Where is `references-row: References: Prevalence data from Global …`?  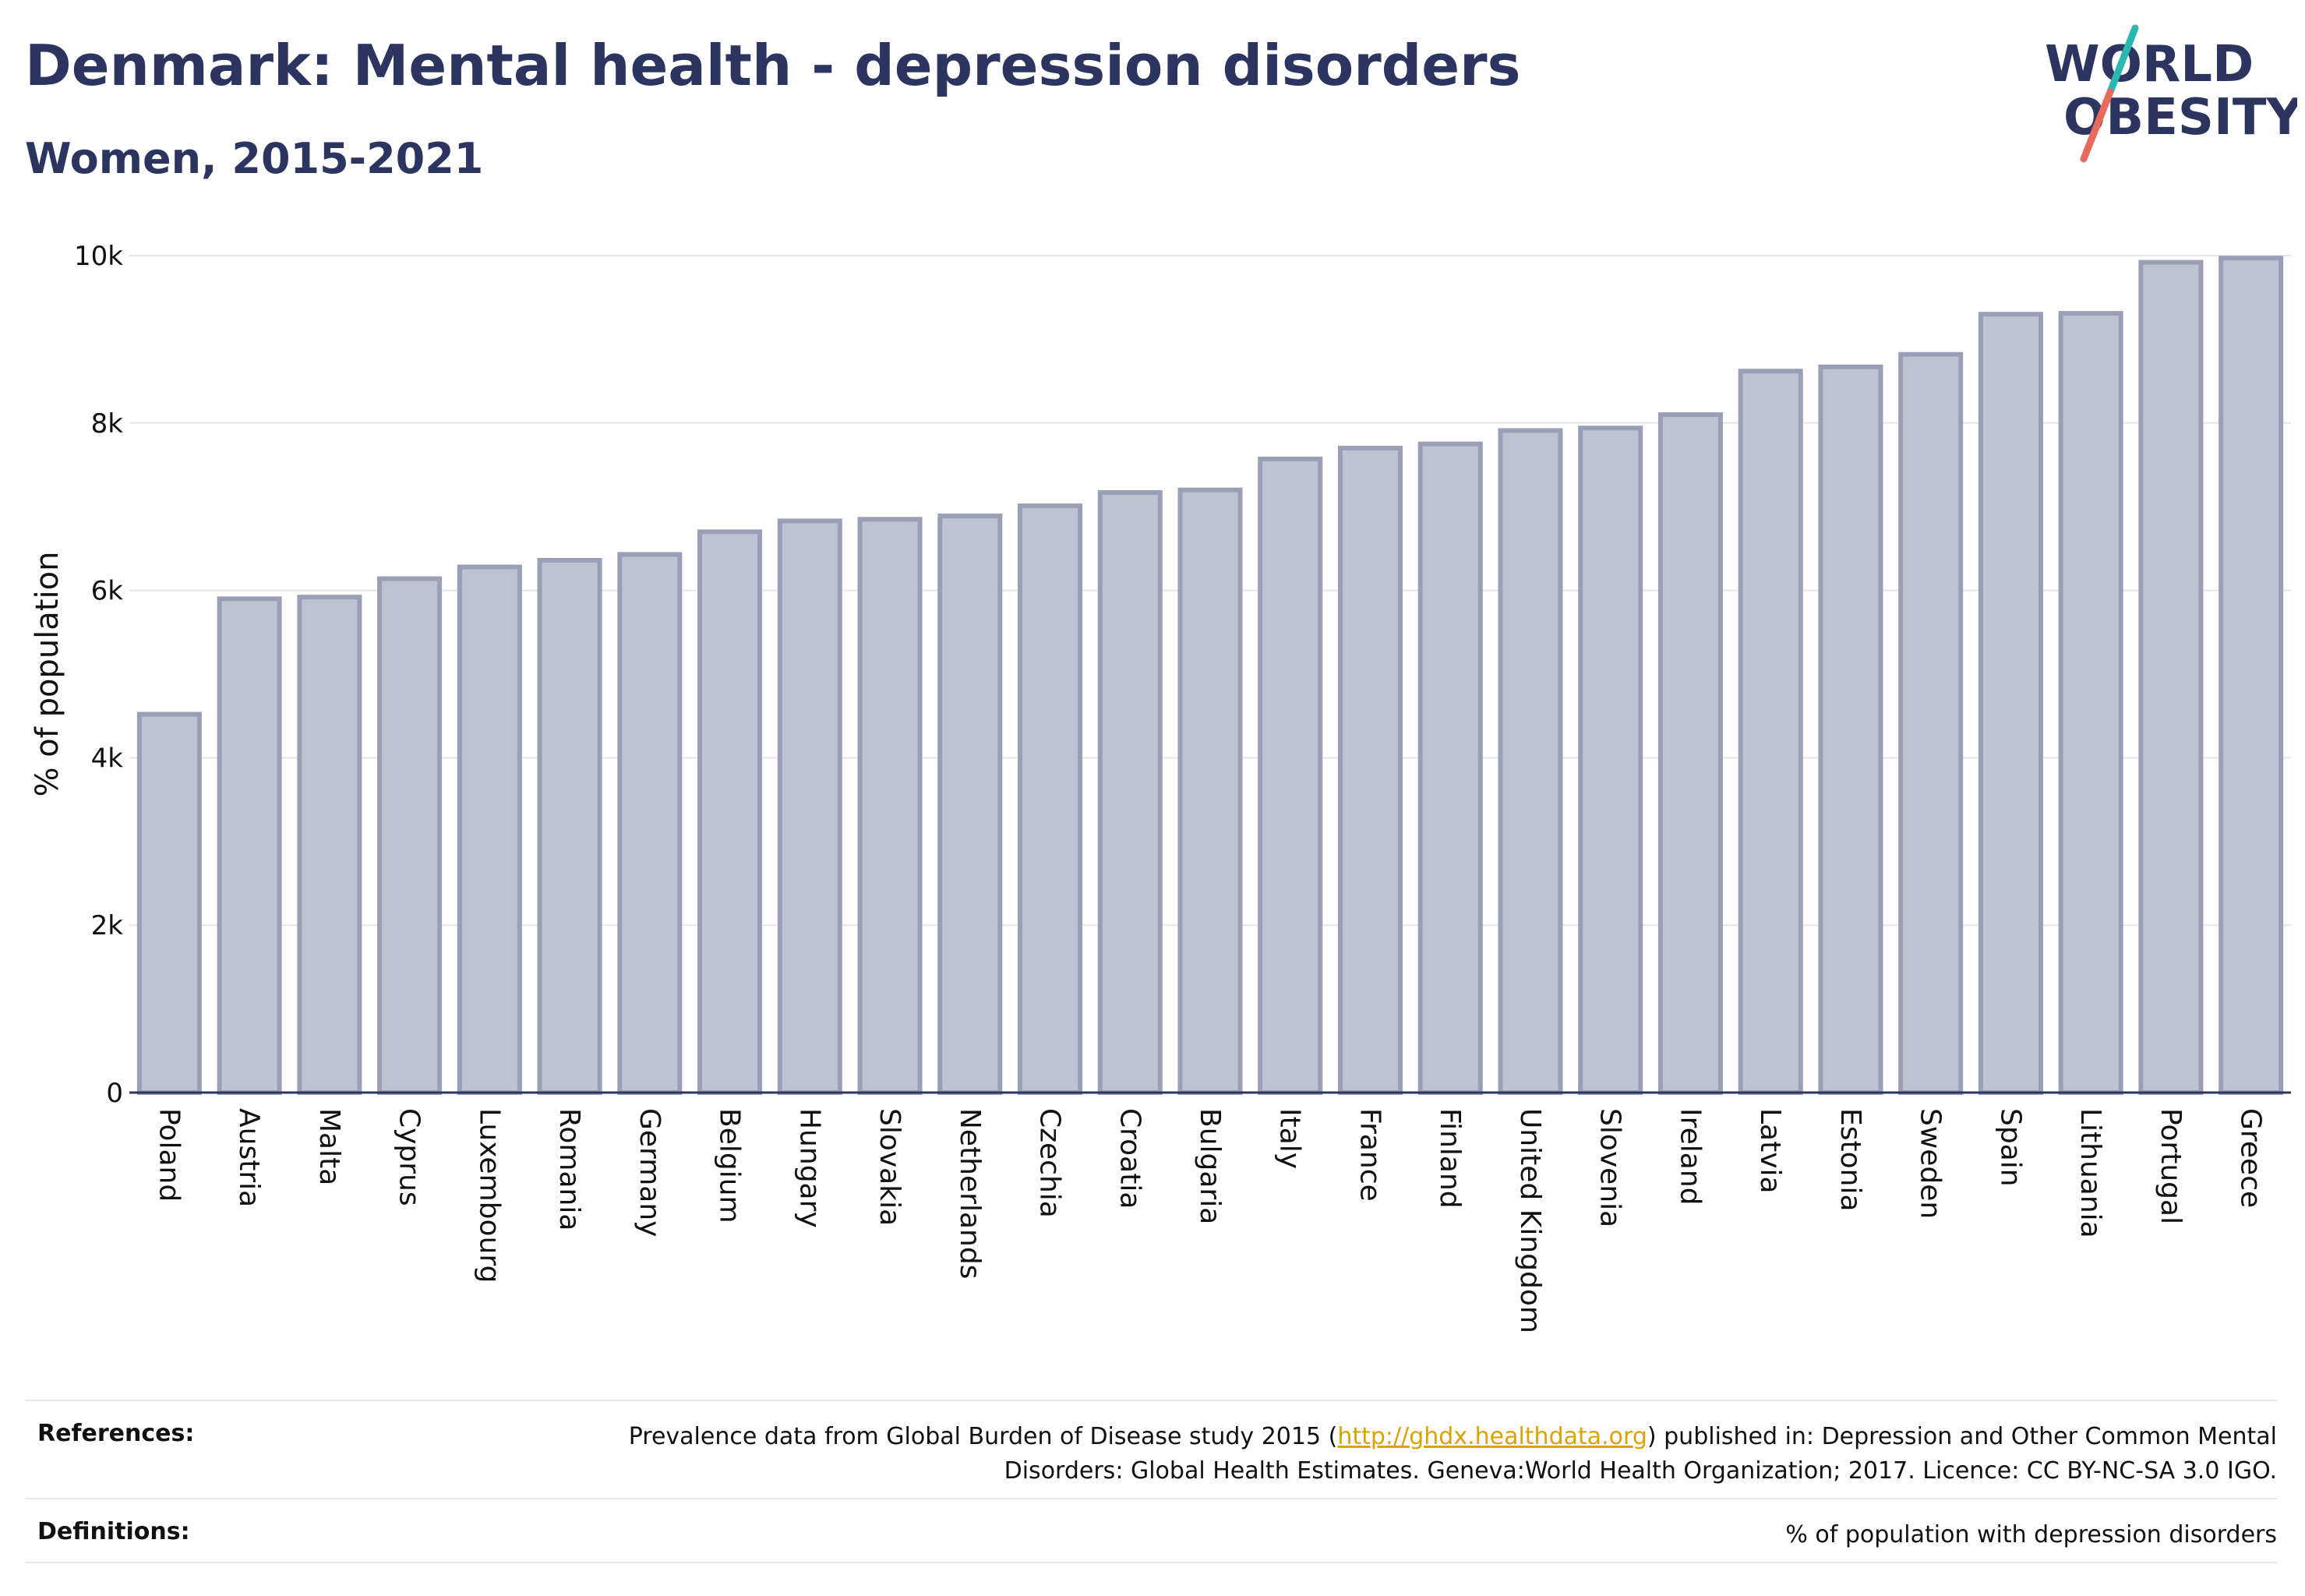 references-row: References: Prevalence data from Global … is located at coordinates (1151, 1455).